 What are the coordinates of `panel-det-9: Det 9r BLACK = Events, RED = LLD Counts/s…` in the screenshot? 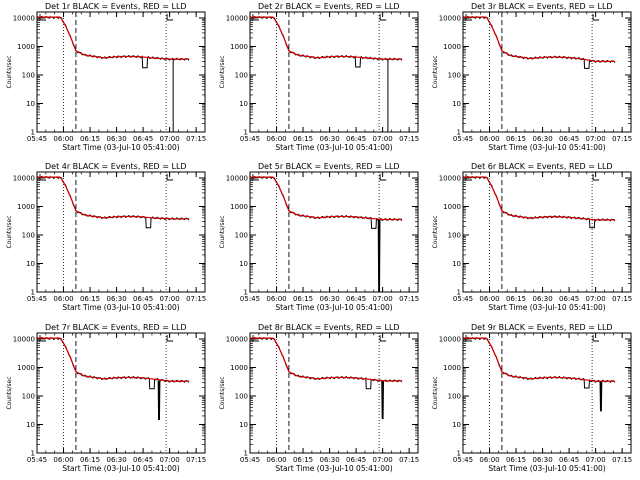 It's located at (532, 398).